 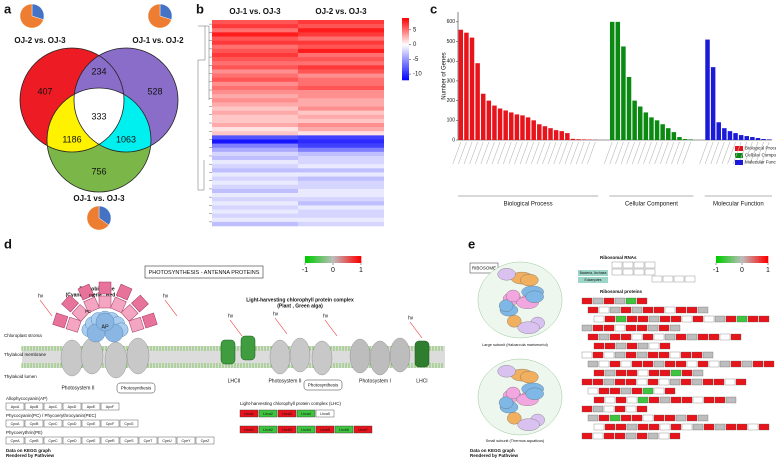 What do you see at coordinates (323, 385) in the screenshot?
I see `link-label: Photosynthesis` at bounding box center [323, 385].